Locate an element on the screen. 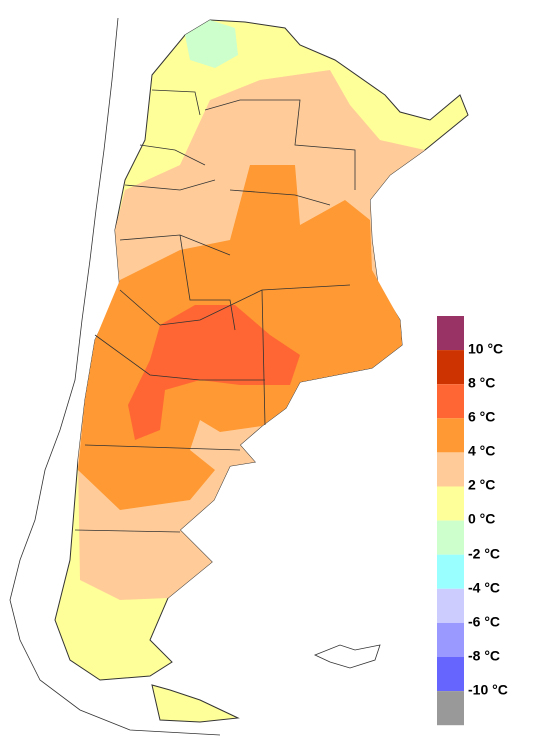  legend-label: 10 °C is located at coordinates (485, 349).